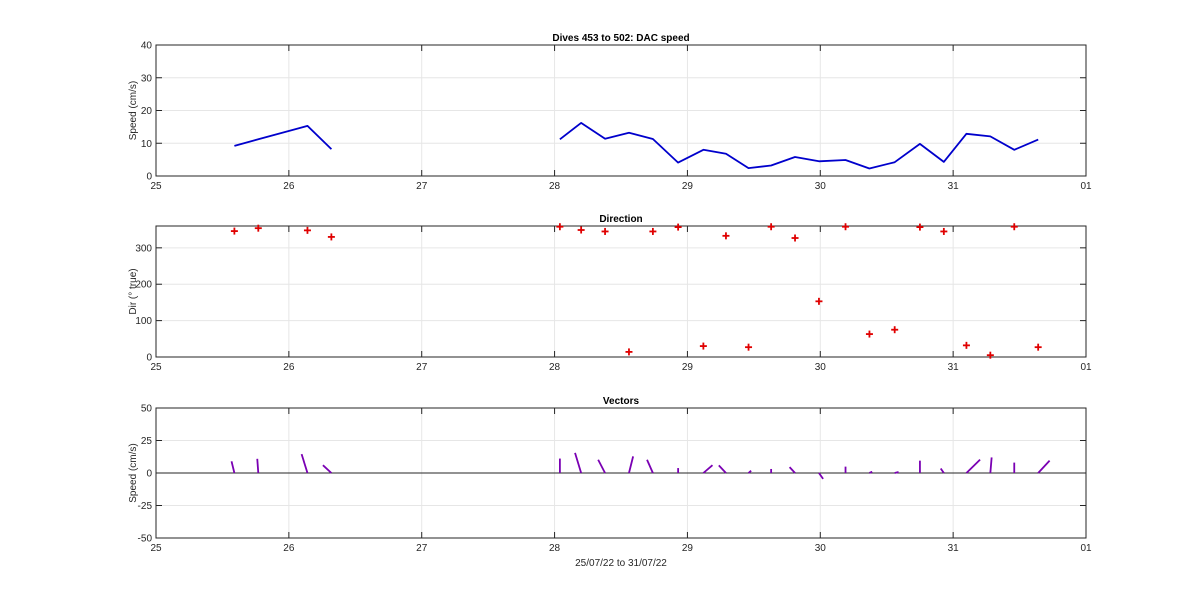 This screenshot has height=605, width=1200. I want to click on x-axis-label: 25/07/22 to 31/07/22, so click(621, 563).